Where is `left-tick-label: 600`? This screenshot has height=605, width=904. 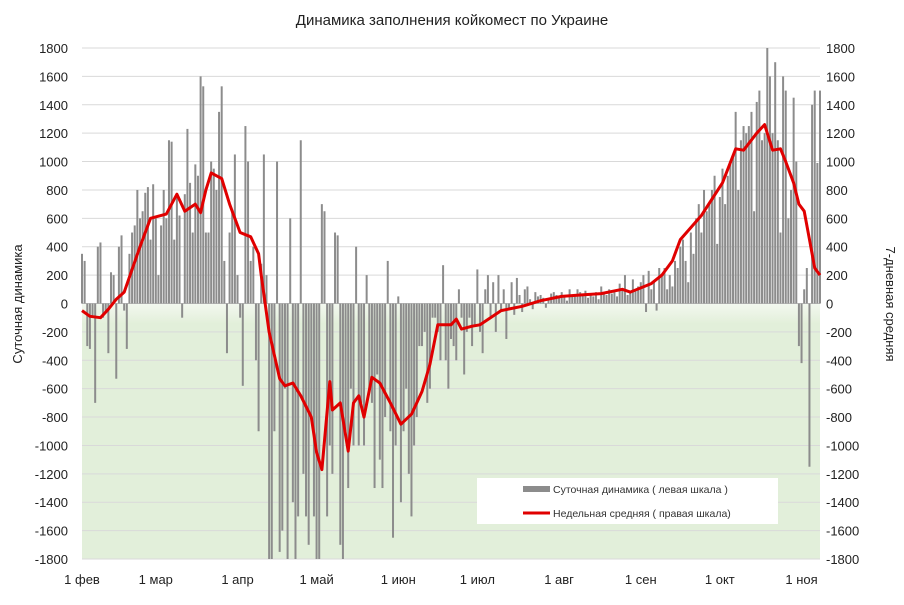
left-tick-label: 600 is located at coordinates (57, 218).